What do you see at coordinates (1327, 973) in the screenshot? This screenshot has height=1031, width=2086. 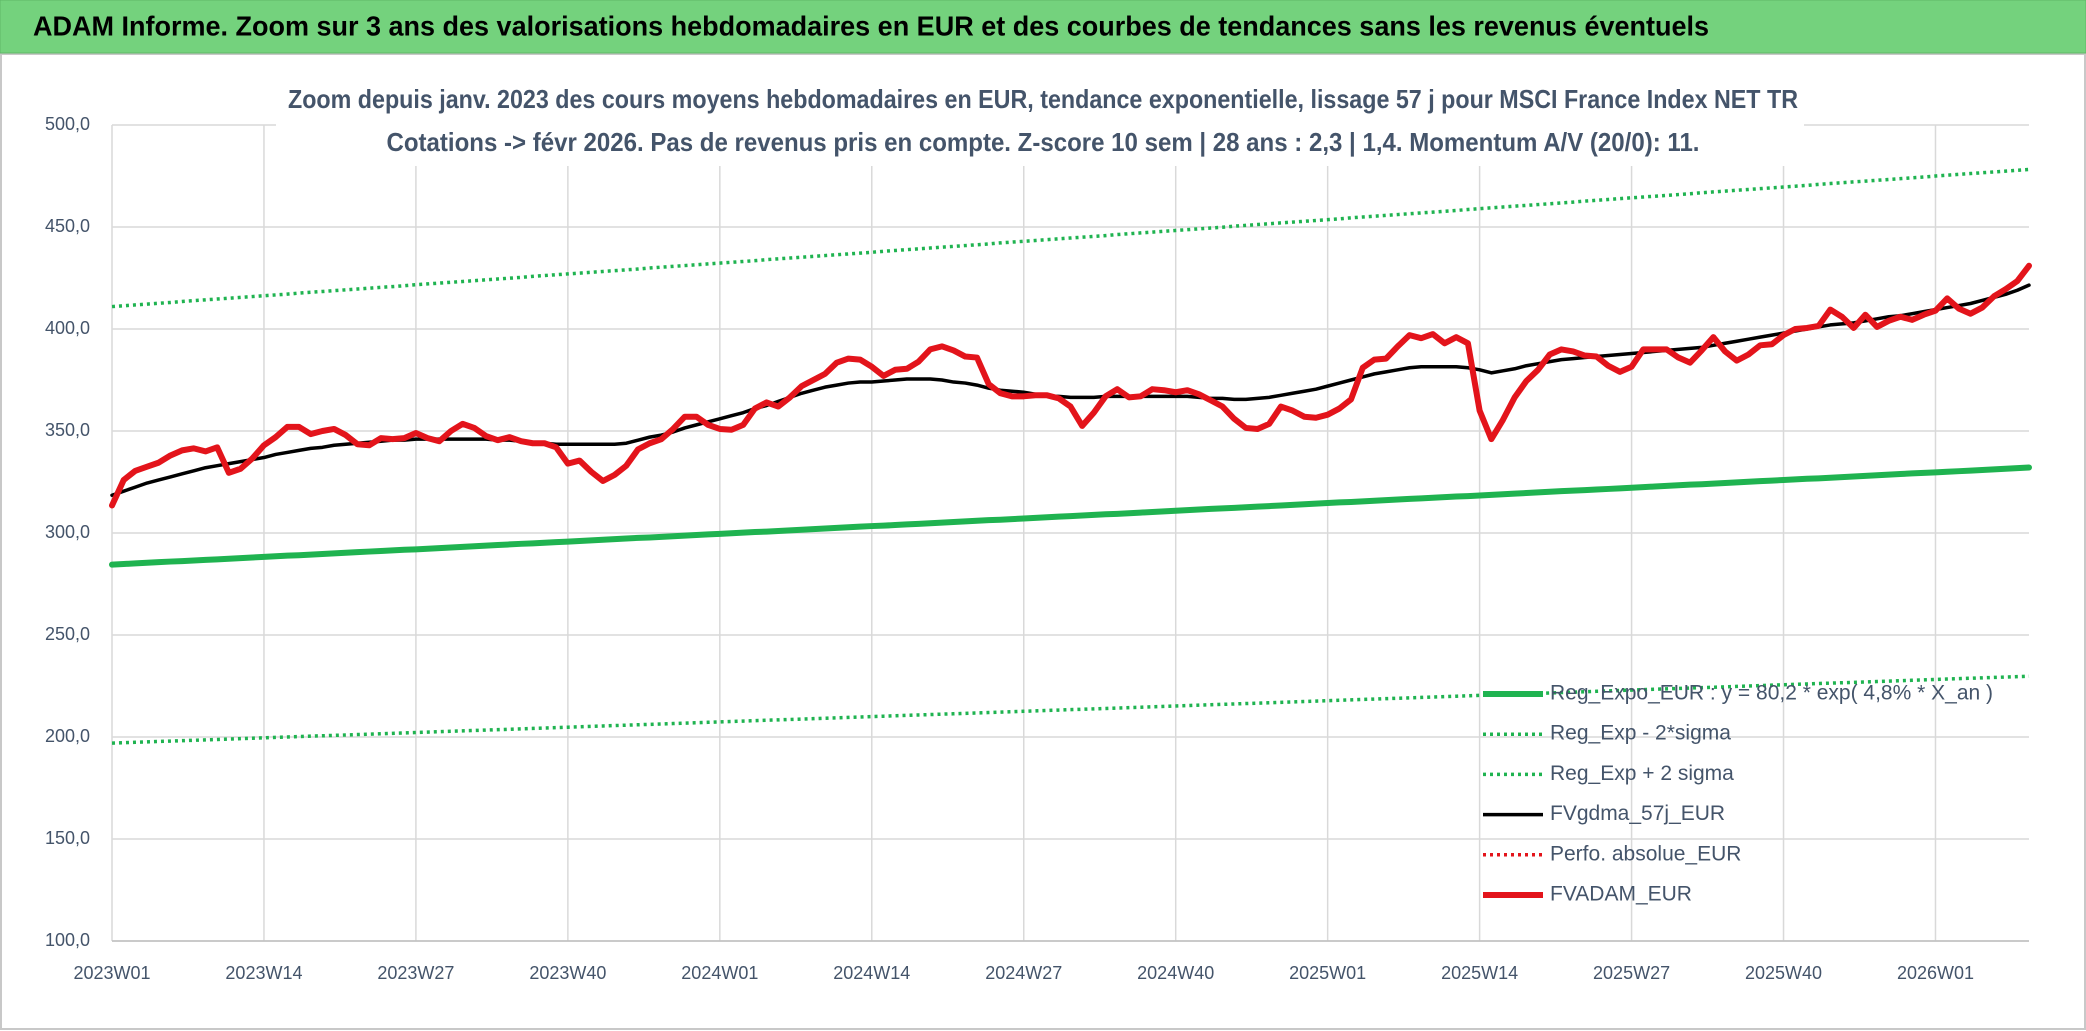 I see `x-tick-label: 2025W01` at bounding box center [1327, 973].